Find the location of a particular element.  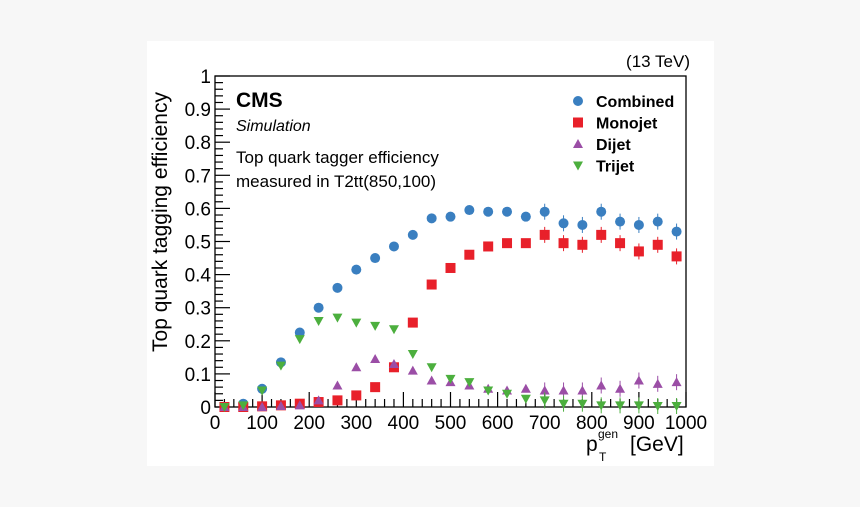

legend-item-trijet: Trijet is located at coordinates (604, 167).